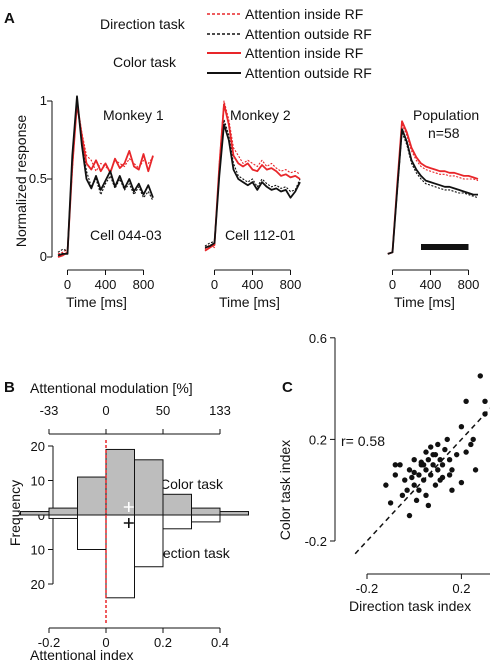 The height and width of the screenshot is (665, 490). Describe the element at coordinates (188, 553) in the screenshot. I see `panel-b-direction-task-label: Direction task` at that location.